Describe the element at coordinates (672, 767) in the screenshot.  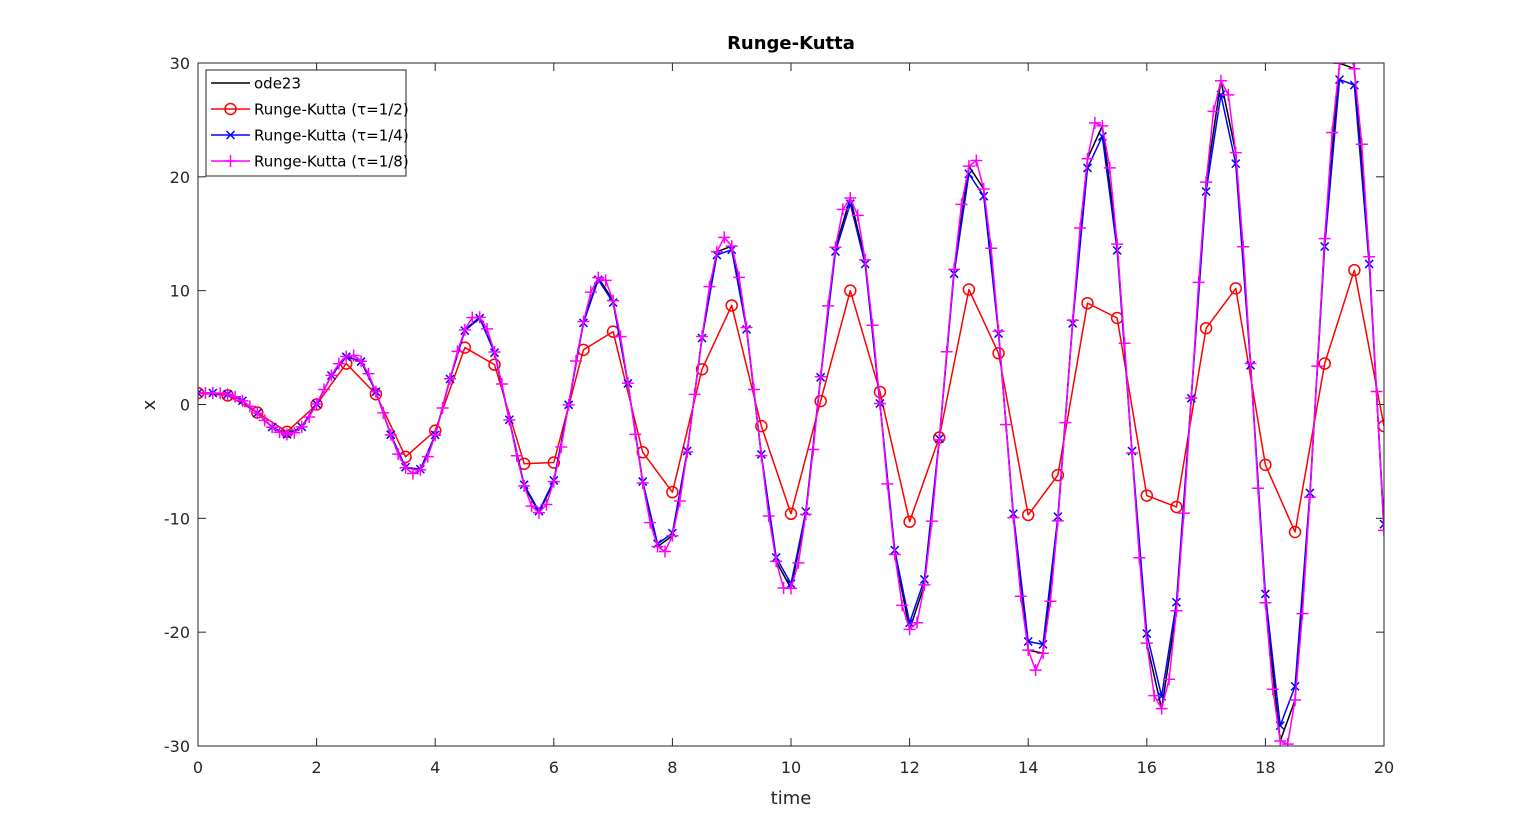
I see `x-tick-label: 8` at that location.